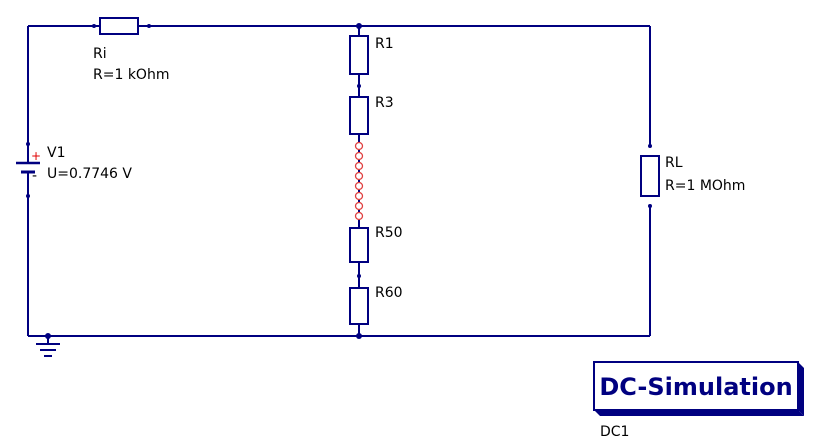 The width and height of the screenshot is (819, 444). What do you see at coordinates (359, 336) in the screenshot?
I see `junction-bottom` at bounding box center [359, 336].